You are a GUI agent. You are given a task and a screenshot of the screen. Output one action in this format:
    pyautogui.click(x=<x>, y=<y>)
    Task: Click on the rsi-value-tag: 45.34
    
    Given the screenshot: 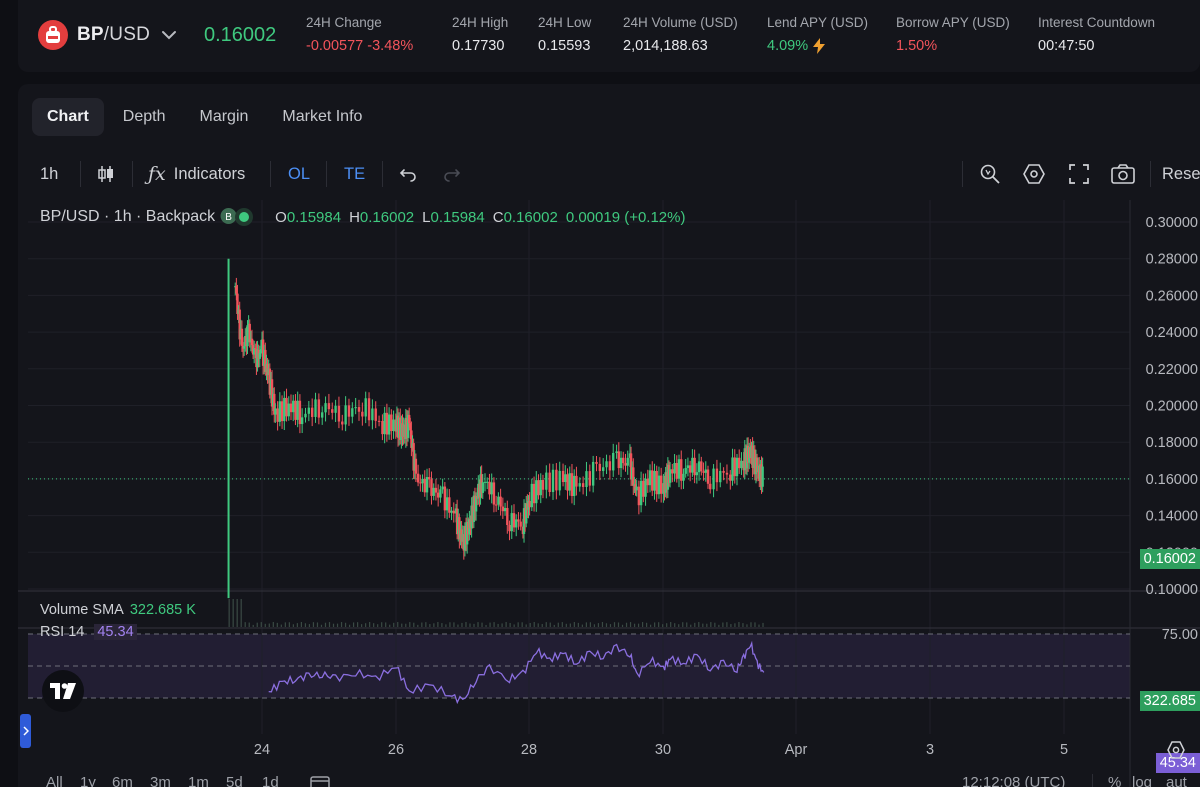 What is the action you would take?
    pyautogui.click(x=1177, y=763)
    